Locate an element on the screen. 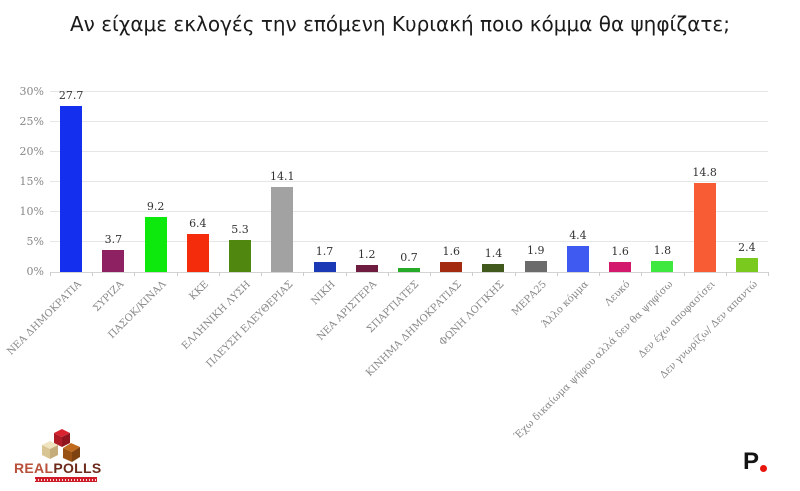 The width and height of the screenshot is (800, 491). bar-value-label: 1.9 is located at coordinates (535, 250).